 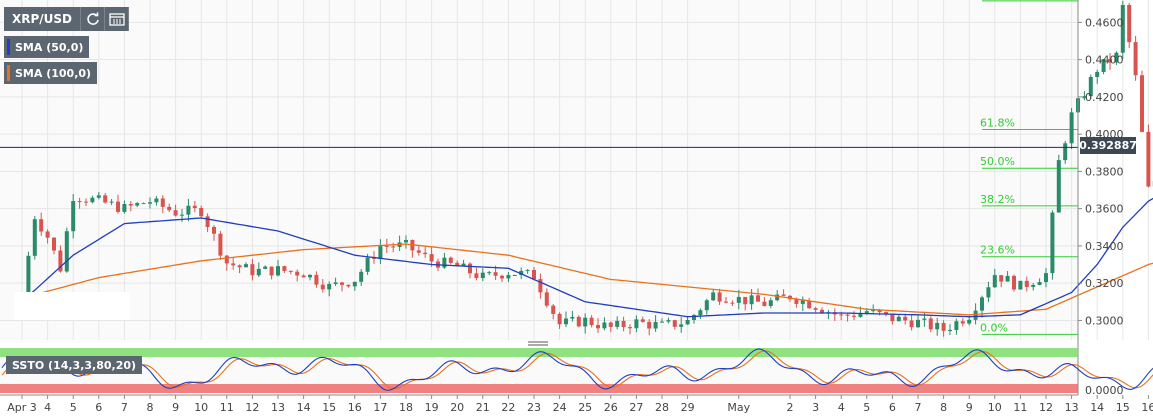 I want to click on y-tick-label: 0.4600, so click(x=1104, y=22).